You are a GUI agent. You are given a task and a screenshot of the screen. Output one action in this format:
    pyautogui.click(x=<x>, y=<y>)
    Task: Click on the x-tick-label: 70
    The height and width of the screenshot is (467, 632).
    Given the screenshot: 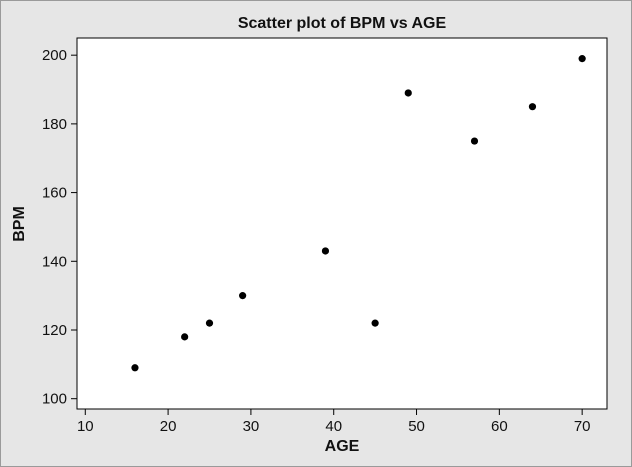 What is the action you would take?
    pyautogui.click(x=582, y=426)
    